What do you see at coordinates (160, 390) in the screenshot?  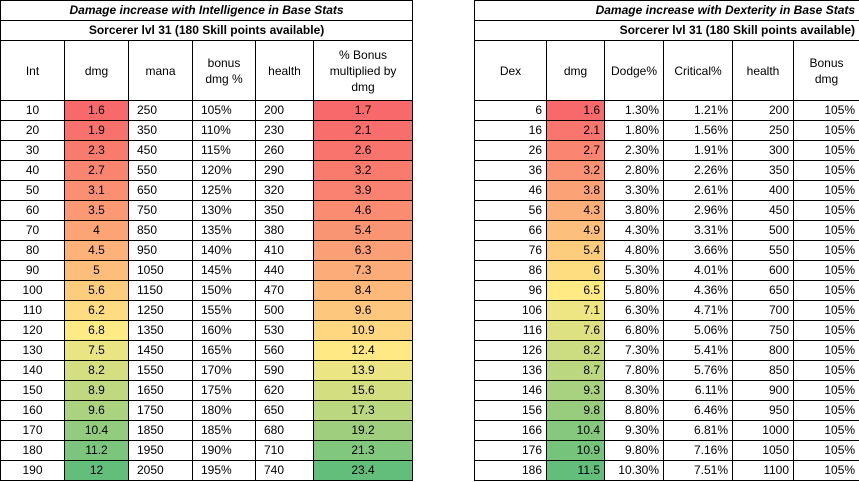 I see `table-cell: 1650` at bounding box center [160, 390].